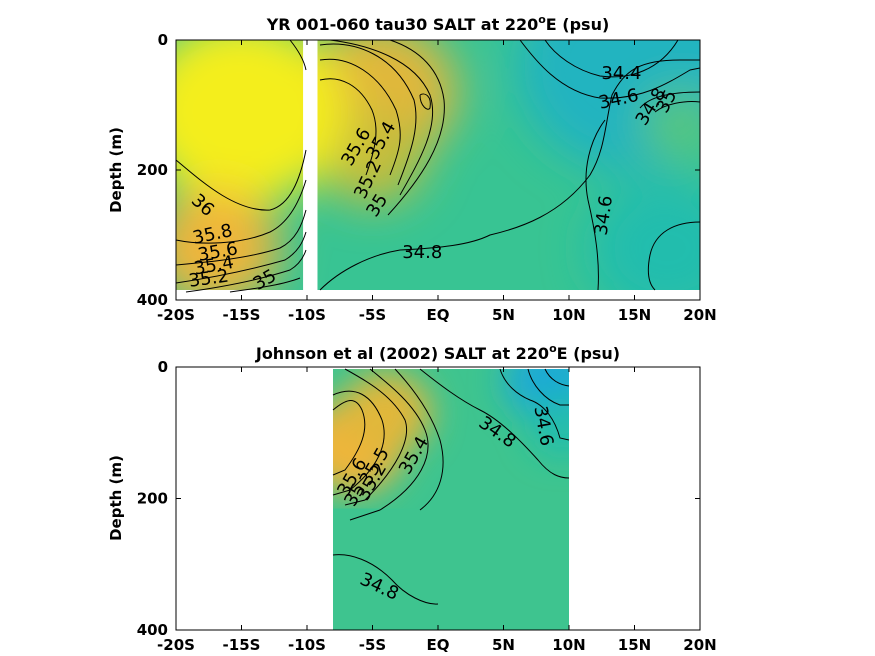 Image resolution: width=875 pixels, height=656 pixels. What do you see at coordinates (116, 170) in the screenshot?
I see `top-ylabel: Depth (m)` at bounding box center [116, 170].